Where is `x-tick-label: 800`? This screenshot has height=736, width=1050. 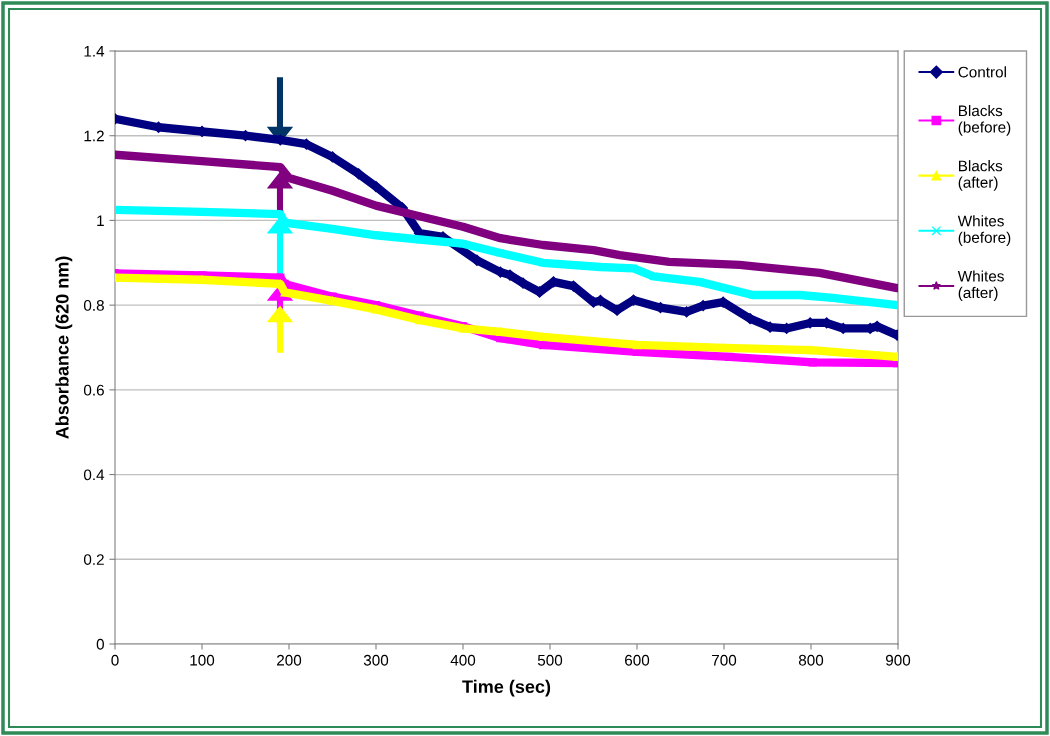
x-tick-label: 800 is located at coordinates (811, 660).